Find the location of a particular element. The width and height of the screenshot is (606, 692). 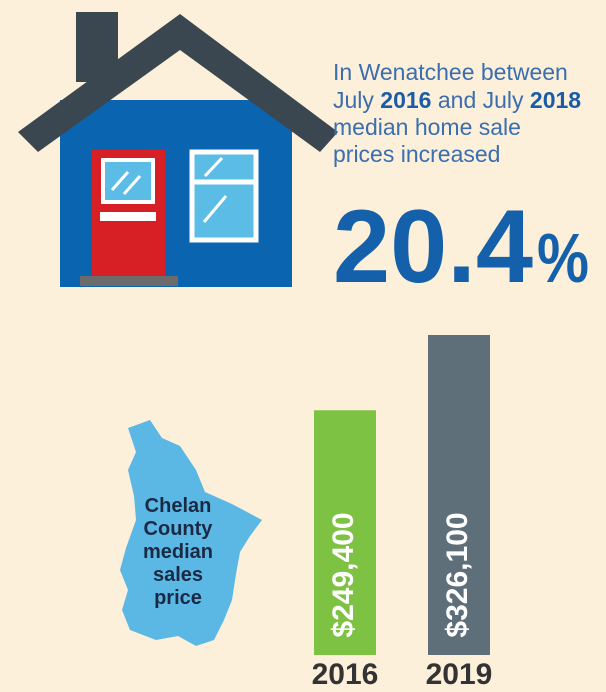

headline-part: July is located at coordinates (353, 100).